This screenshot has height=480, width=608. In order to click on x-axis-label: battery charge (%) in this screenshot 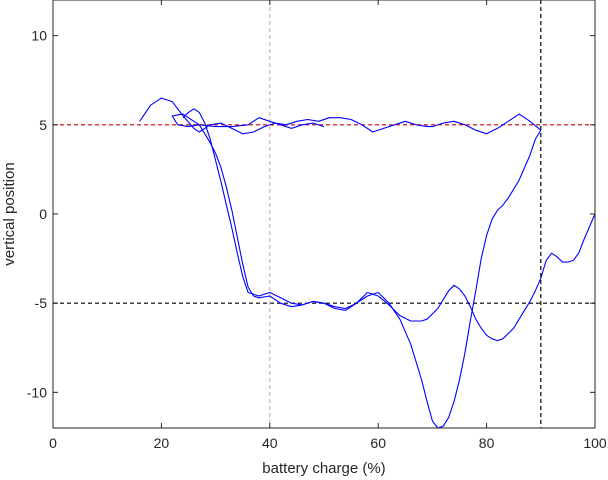, I will do `click(323, 468)`.